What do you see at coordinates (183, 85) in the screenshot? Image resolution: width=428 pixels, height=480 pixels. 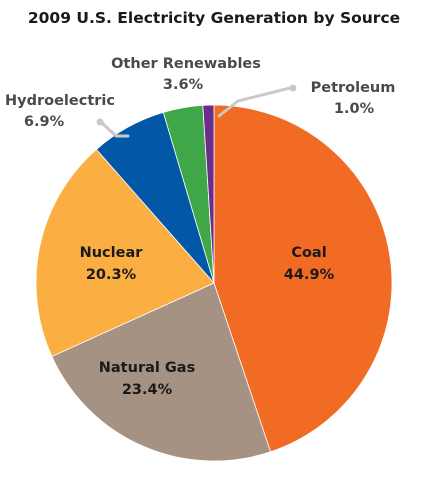 I see `label-other-renewables-value: 3.6%` at bounding box center [183, 85].